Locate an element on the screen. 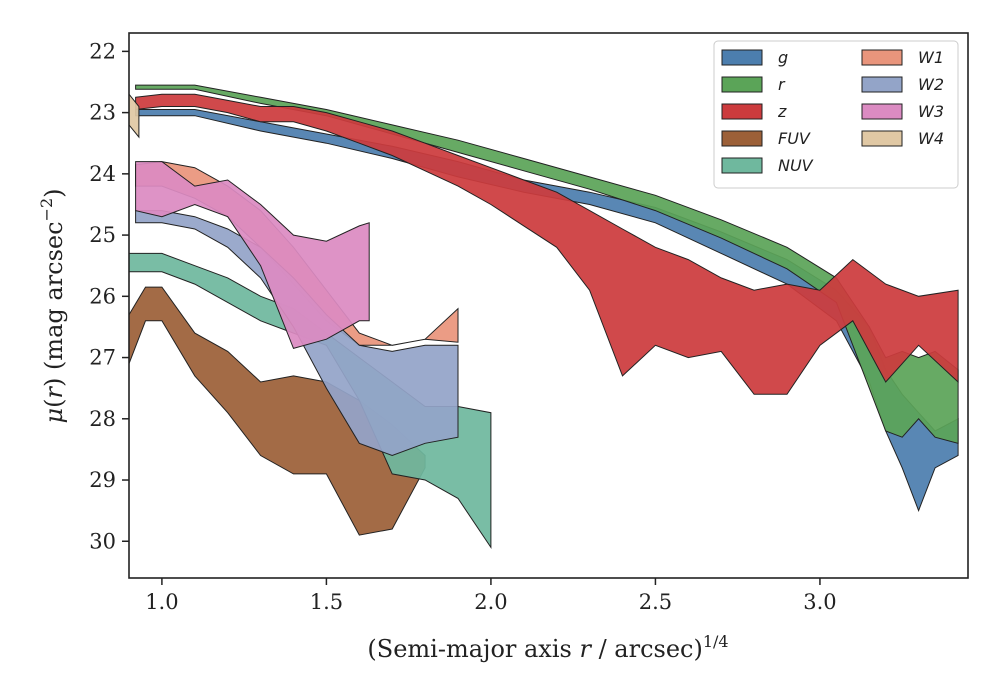 This screenshot has width=1000, height=700. legend: grz FUV NUV W1 W2 W3 W4 is located at coordinates (836, 114).